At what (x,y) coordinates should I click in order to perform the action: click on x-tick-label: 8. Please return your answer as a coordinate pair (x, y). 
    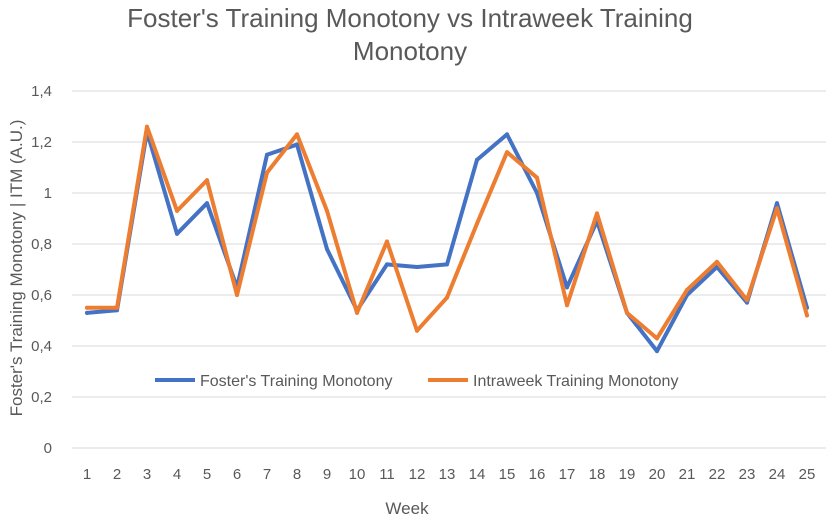
    Looking at the image, I should click on (297, 474).